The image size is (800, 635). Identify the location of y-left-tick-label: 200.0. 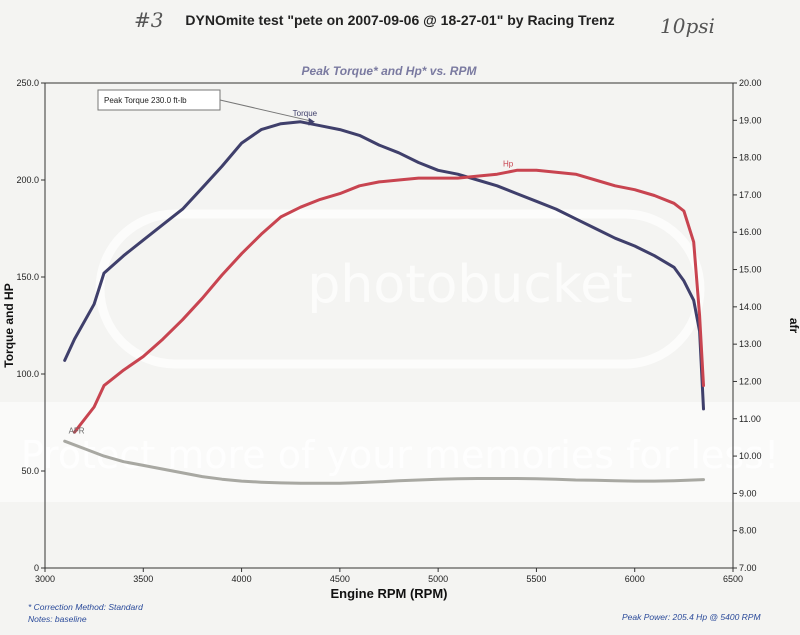
(27, 180).